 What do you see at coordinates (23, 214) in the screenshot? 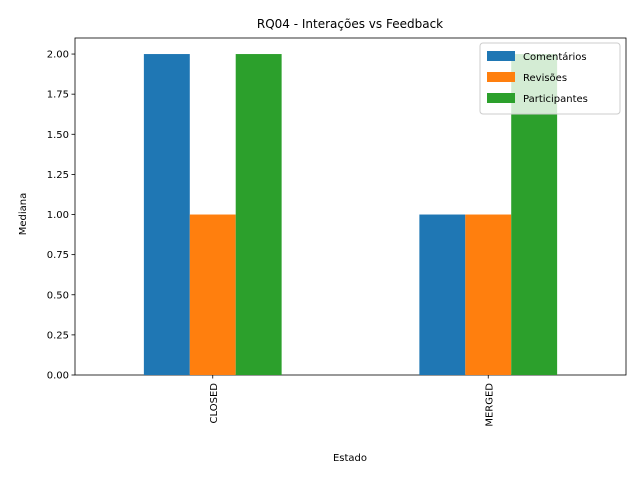
I see `y-axis-label: Mediana` at bounding box center [23, 214].